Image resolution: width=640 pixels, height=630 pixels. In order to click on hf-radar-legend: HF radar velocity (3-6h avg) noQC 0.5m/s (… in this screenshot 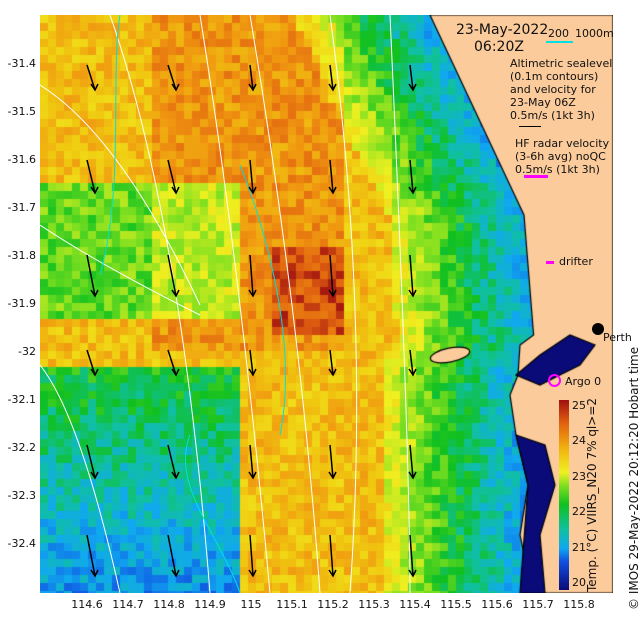, I will do `click(562, 156)`.